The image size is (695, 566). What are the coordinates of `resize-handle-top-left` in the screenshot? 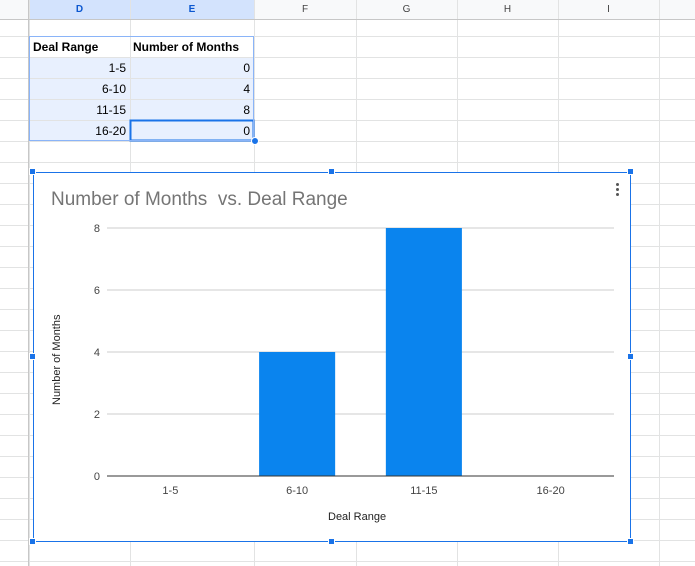 It's located at (32, 171).